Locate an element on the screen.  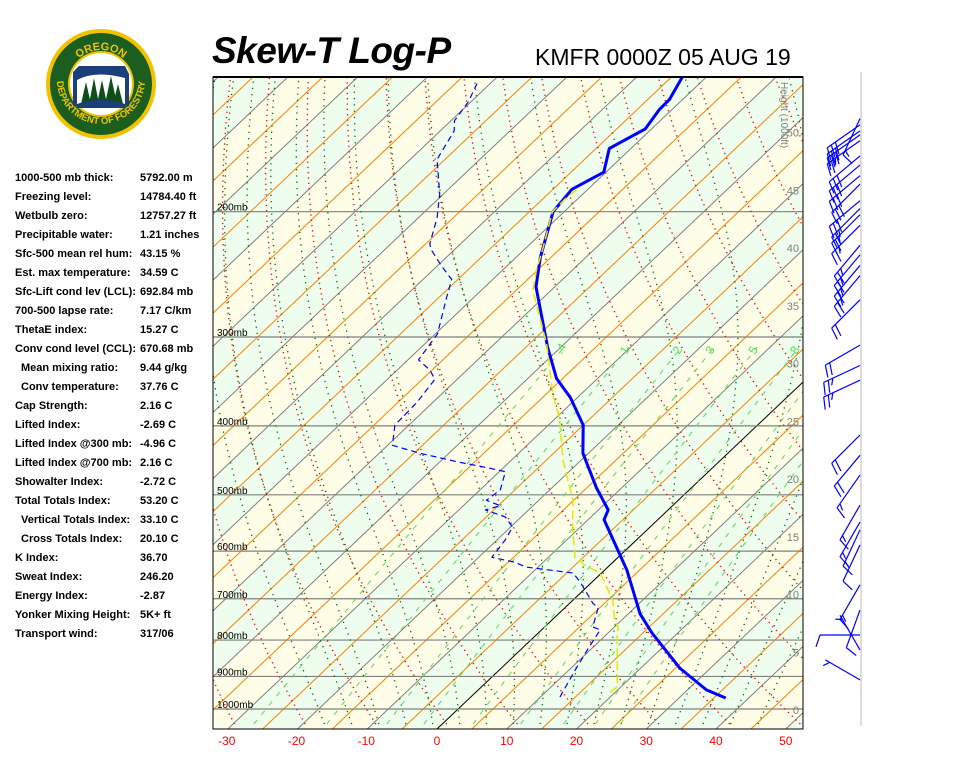
pressure-label: 800mb is located at coordinates (232, 636).